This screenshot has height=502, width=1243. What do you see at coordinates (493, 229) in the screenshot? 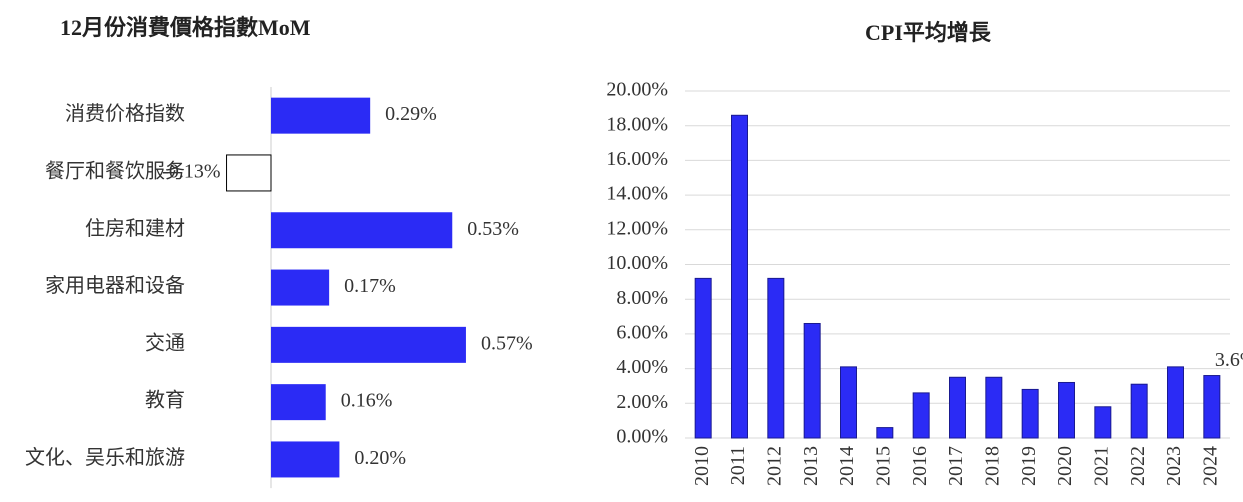
I see `data-label: 0.53%` at bounding box center [493, 229].